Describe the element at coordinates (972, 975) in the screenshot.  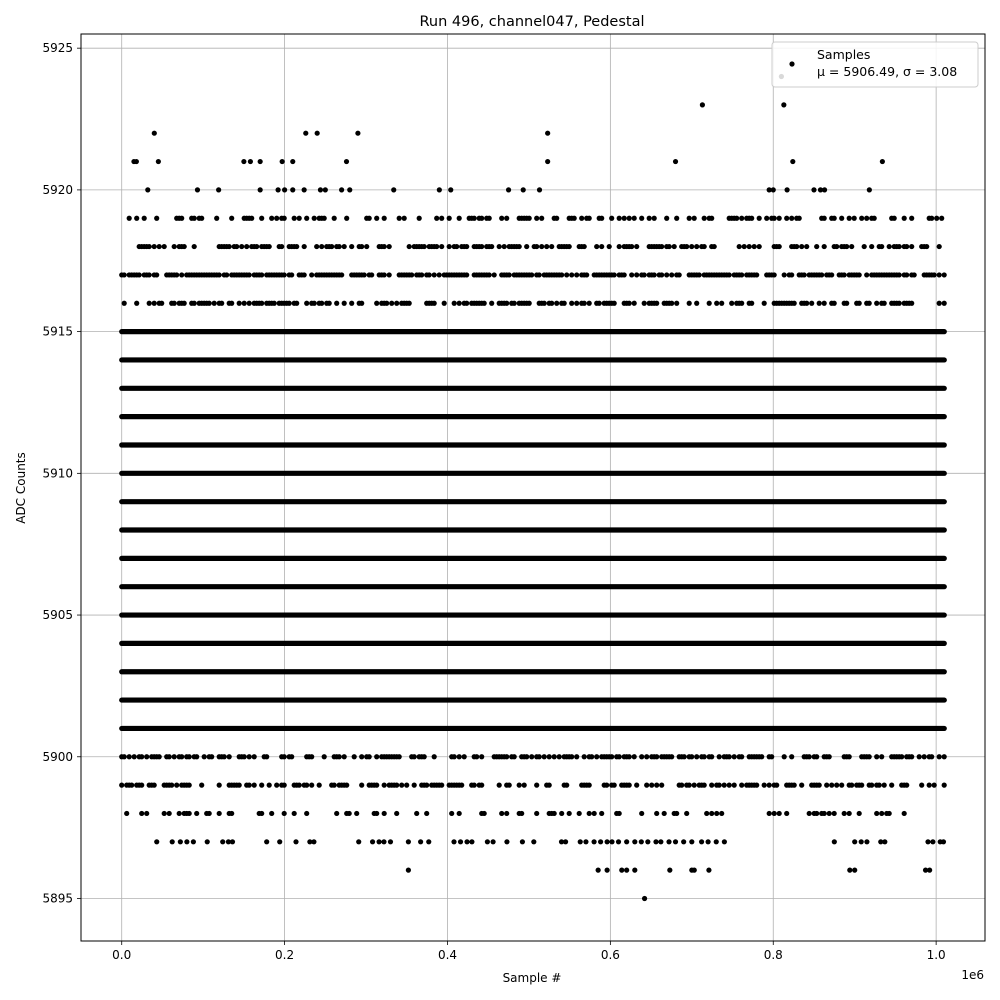
I see `x-axis-offset-label: 1e6` at that location.